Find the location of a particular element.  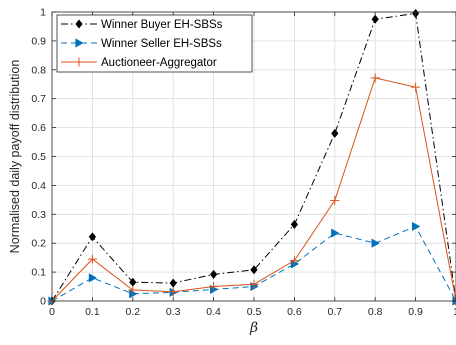

y-tick-label: 1 is located at coordinates (43, 13).